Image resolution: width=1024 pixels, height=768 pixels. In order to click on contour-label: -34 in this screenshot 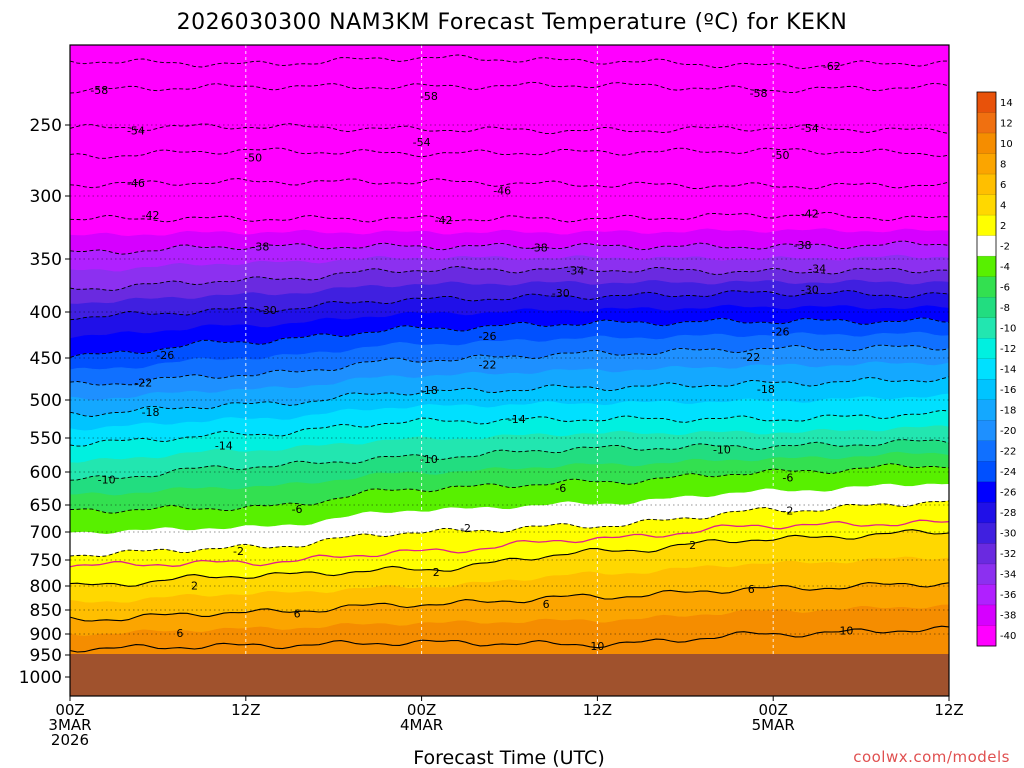, I will do `click(575, 271)`.